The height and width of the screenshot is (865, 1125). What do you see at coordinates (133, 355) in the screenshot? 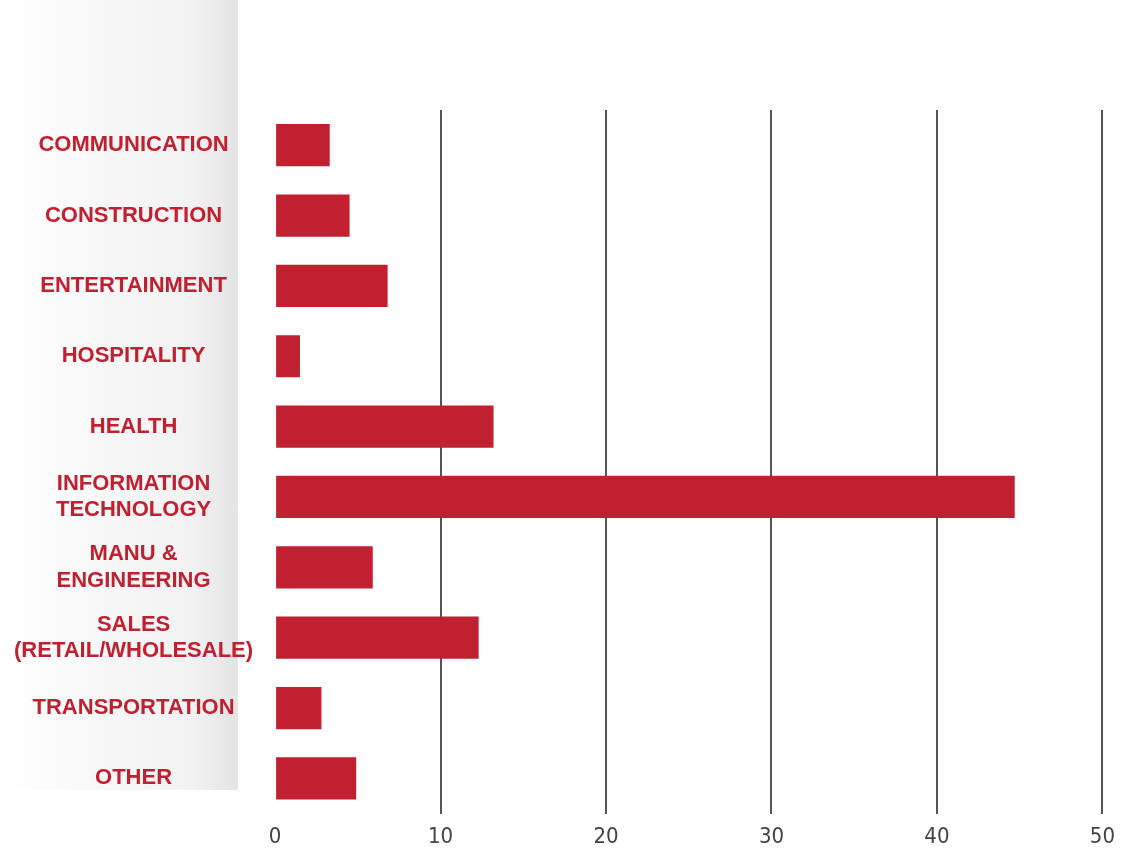
I see `y-tick-label: HOSPITALITY` at bounding box center [133, 355].